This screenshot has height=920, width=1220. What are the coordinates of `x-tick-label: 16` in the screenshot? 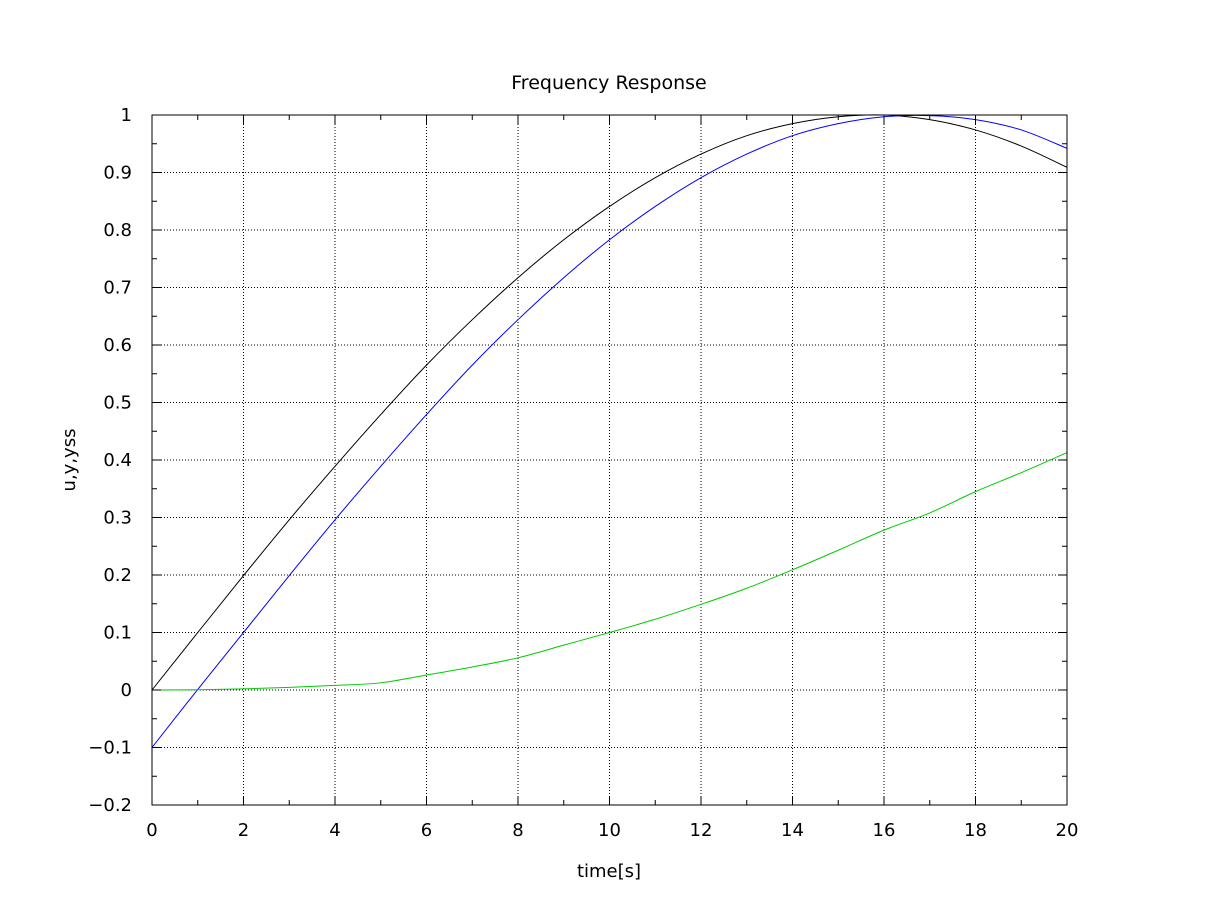 It's located at (884, 830).